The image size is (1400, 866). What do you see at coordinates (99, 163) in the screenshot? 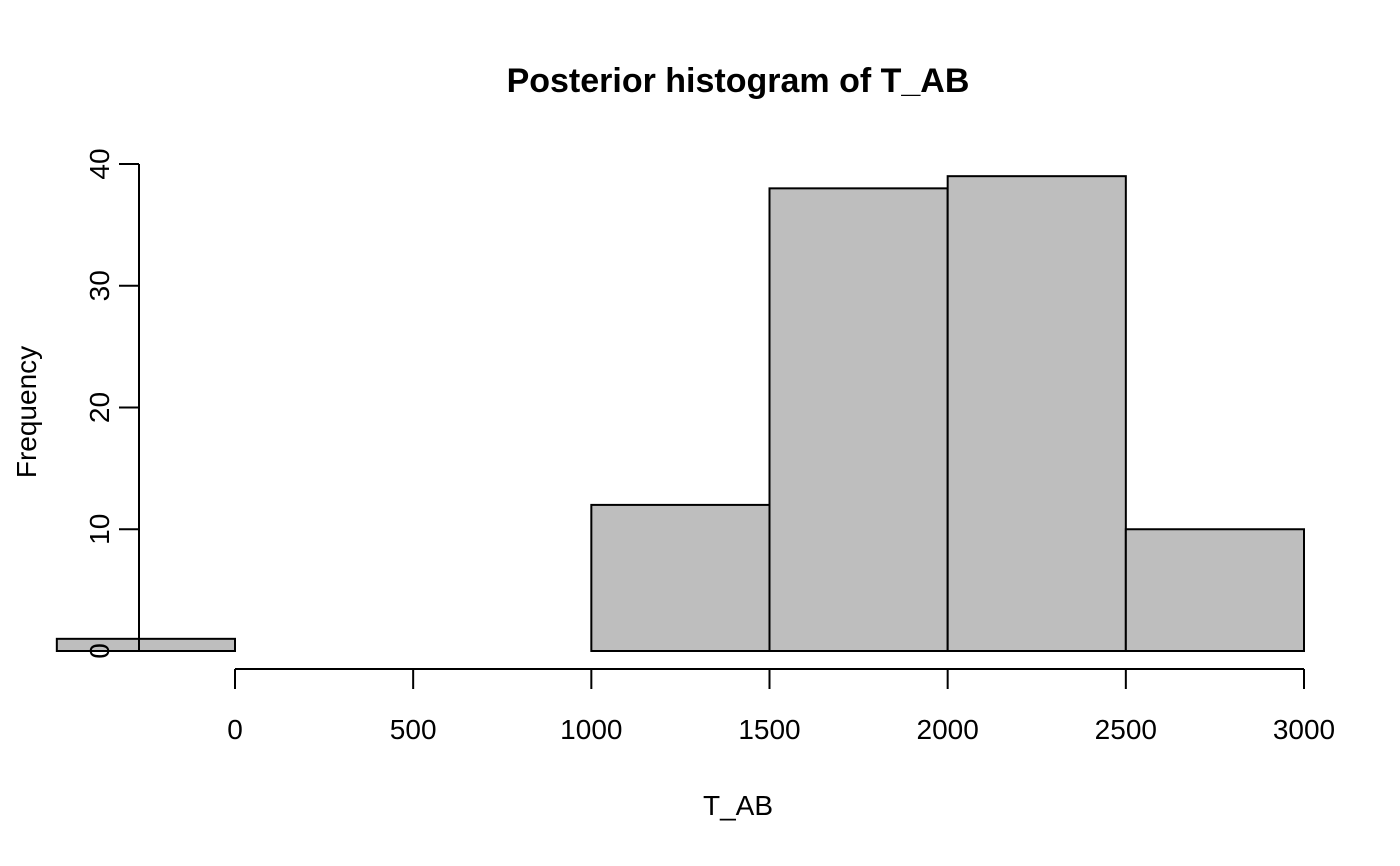
I see `y-tick-label: 40` at bounding box center [99, 163].